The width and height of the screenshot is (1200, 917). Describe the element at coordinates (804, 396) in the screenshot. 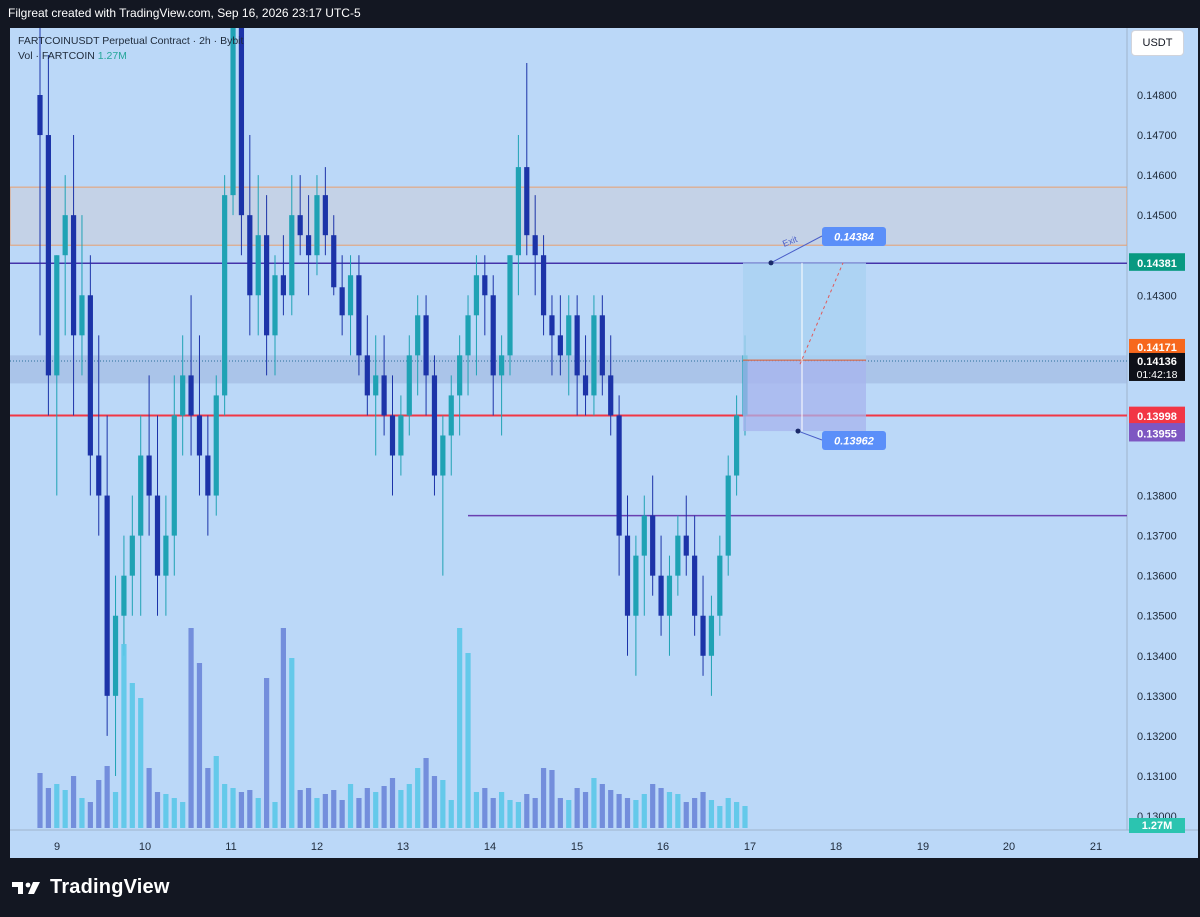

I see `long-position-stop-box` at that location.